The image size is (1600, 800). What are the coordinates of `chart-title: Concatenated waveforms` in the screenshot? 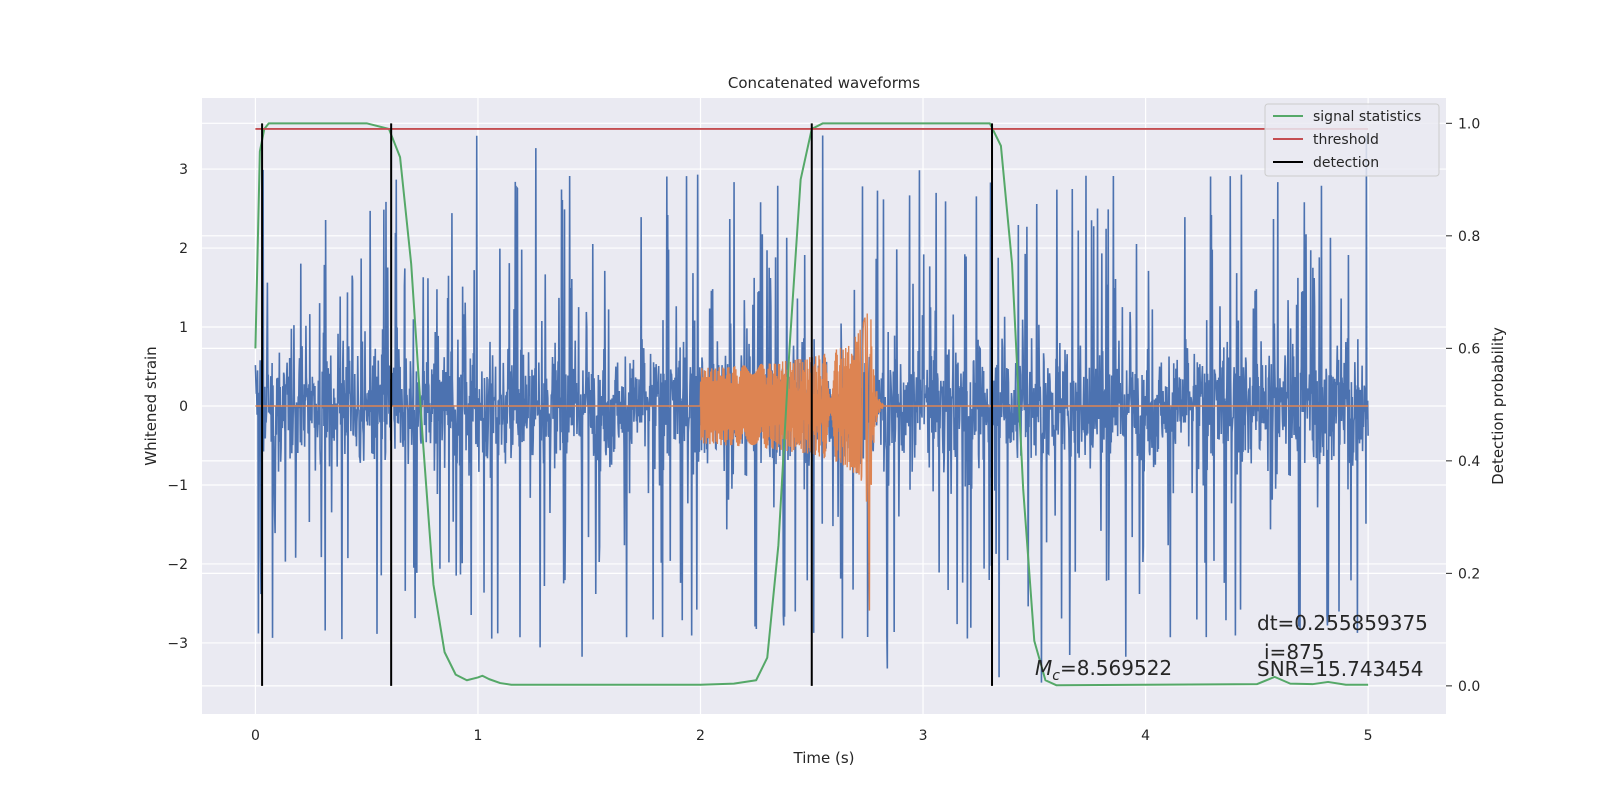 It's located at (824, 83).